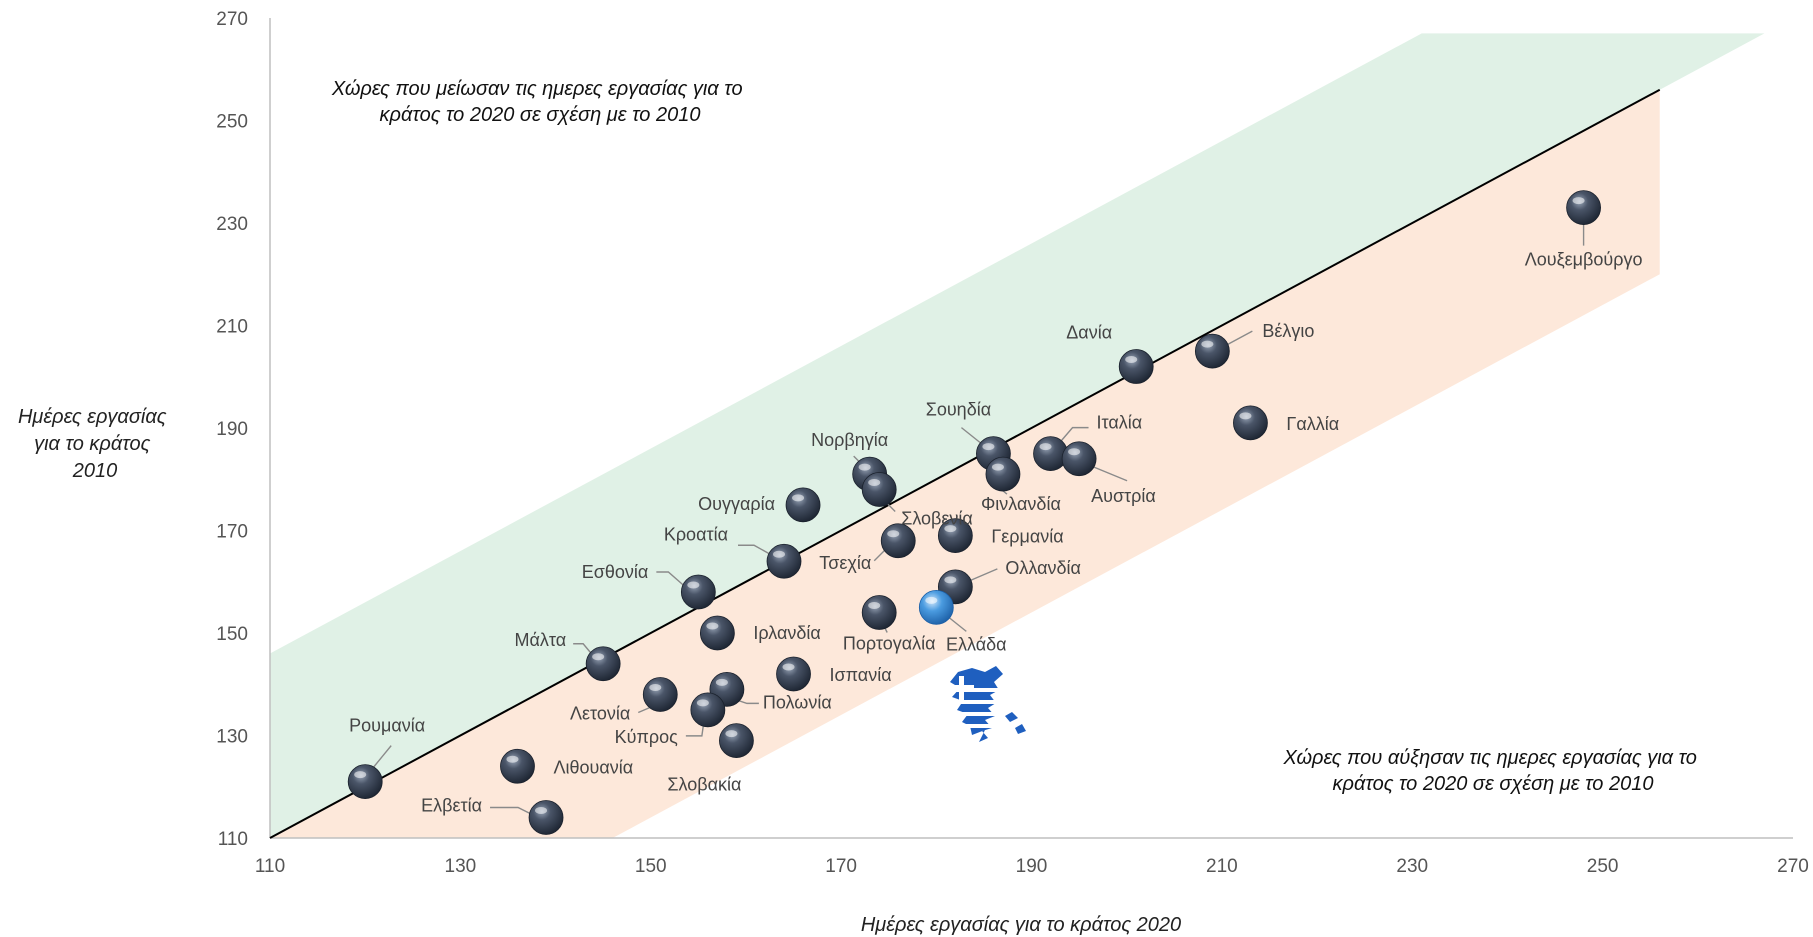 This screenshot has width=1813, height=937. What do you see at coordinates (233, 839) in the screenshot?
I see `y-tick-label: 110` at bounding box center [233, 839].